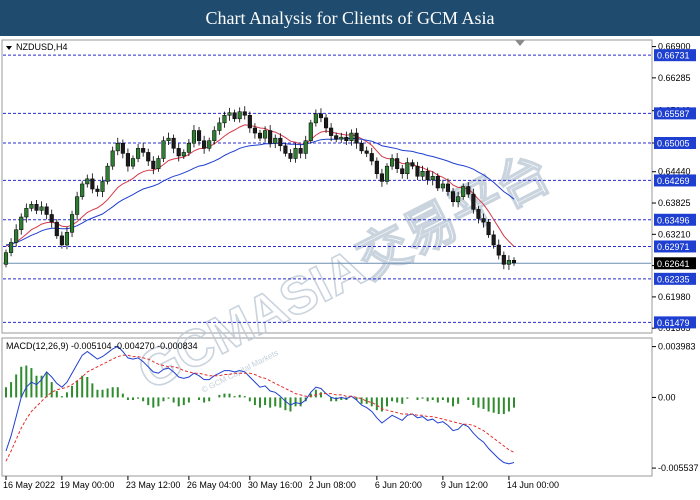 The height and width of the screenshot is (500, 700). Describe the element at coordinates (673, 181) in the screenshot. I see `level-price-label: 0.64269` at that location.